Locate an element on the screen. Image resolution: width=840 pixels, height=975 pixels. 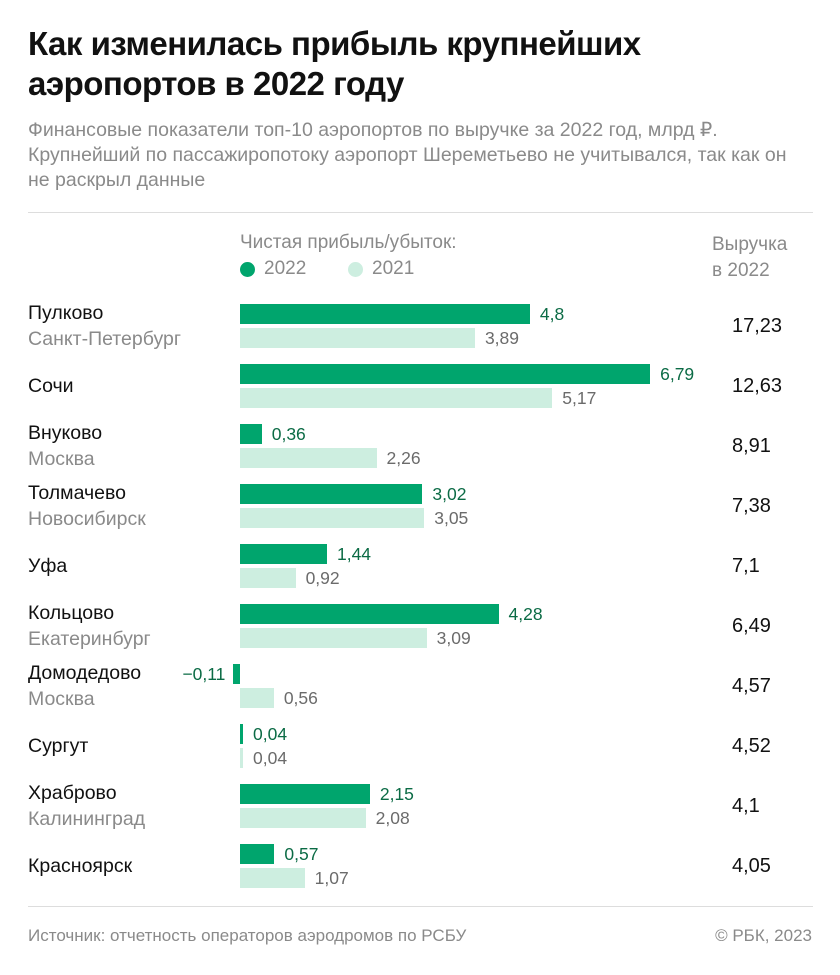
airport-name: Домодедово is located at coordinates (85, 673).